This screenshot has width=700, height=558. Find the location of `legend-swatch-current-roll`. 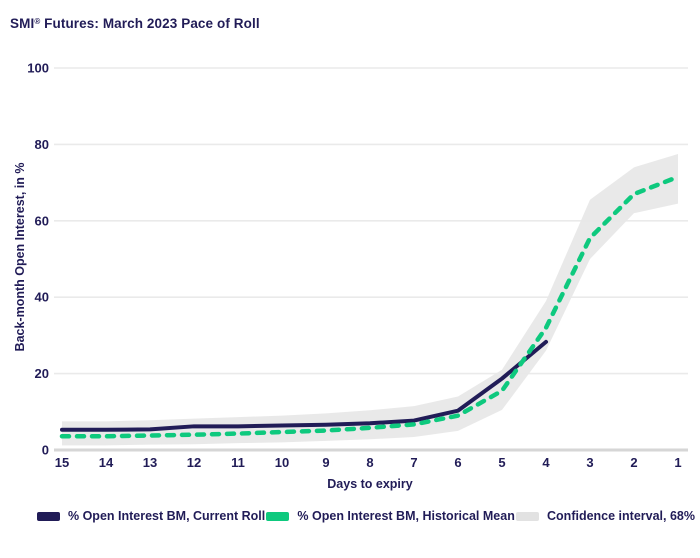

legend-swatch-current-roll is located at coordinates (48, 516).